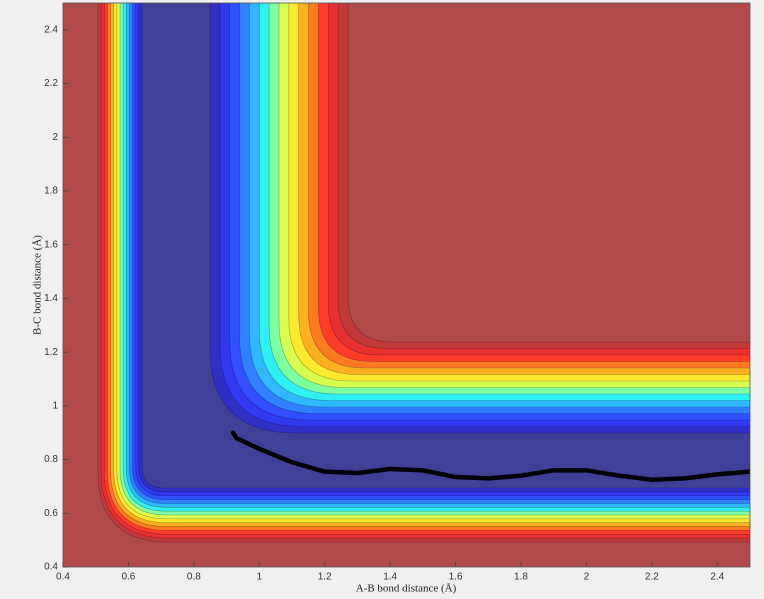 This screenshot has height=599, width=764. What do you see at coordinates (51, 513) in the screenshot?
I see `y-tick-label: 0.6` at bounding box center [51, 513].